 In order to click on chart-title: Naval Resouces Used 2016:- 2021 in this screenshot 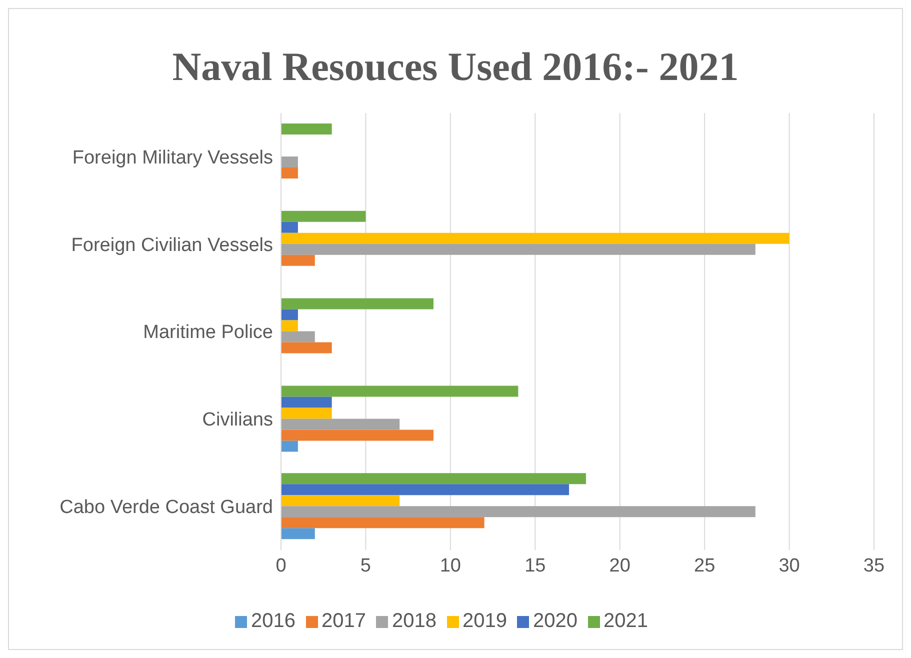, I will do `click(455, 67)`.